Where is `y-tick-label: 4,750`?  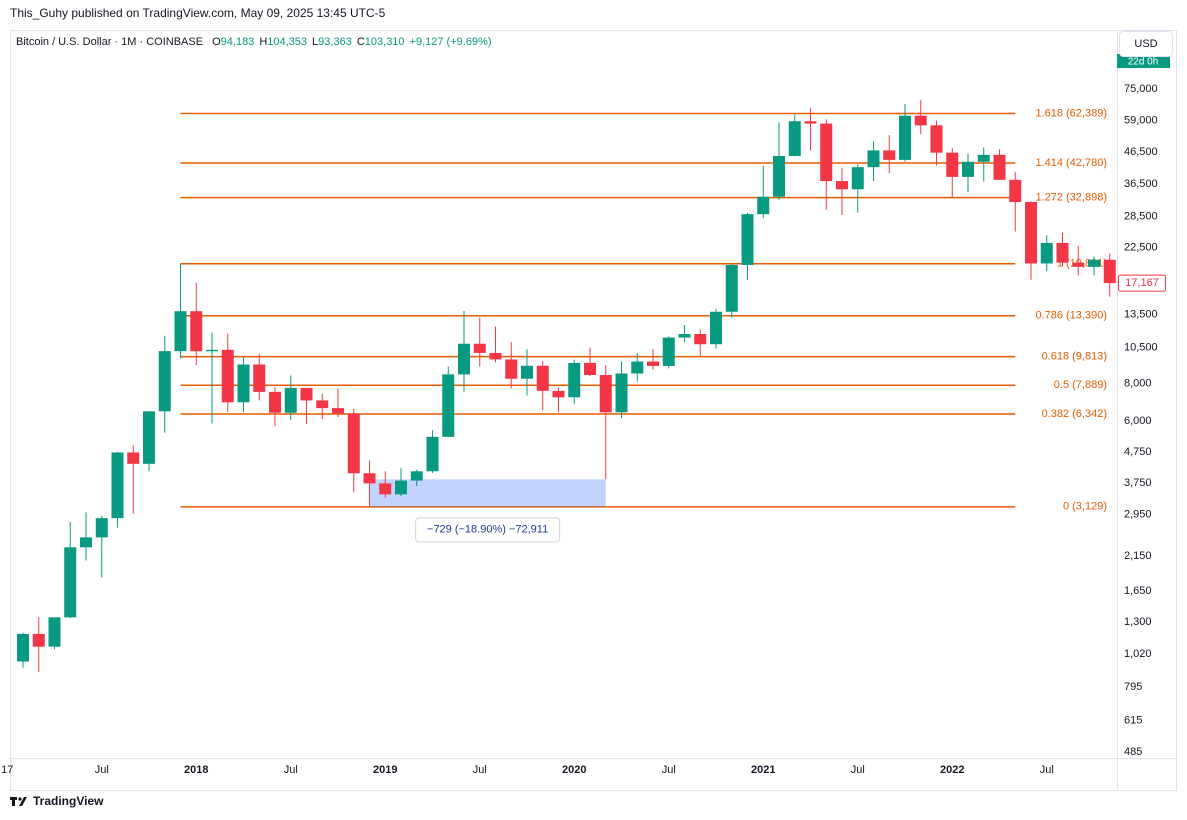 y-tick-label: 4,750 is located at coordinates (1138, 452).